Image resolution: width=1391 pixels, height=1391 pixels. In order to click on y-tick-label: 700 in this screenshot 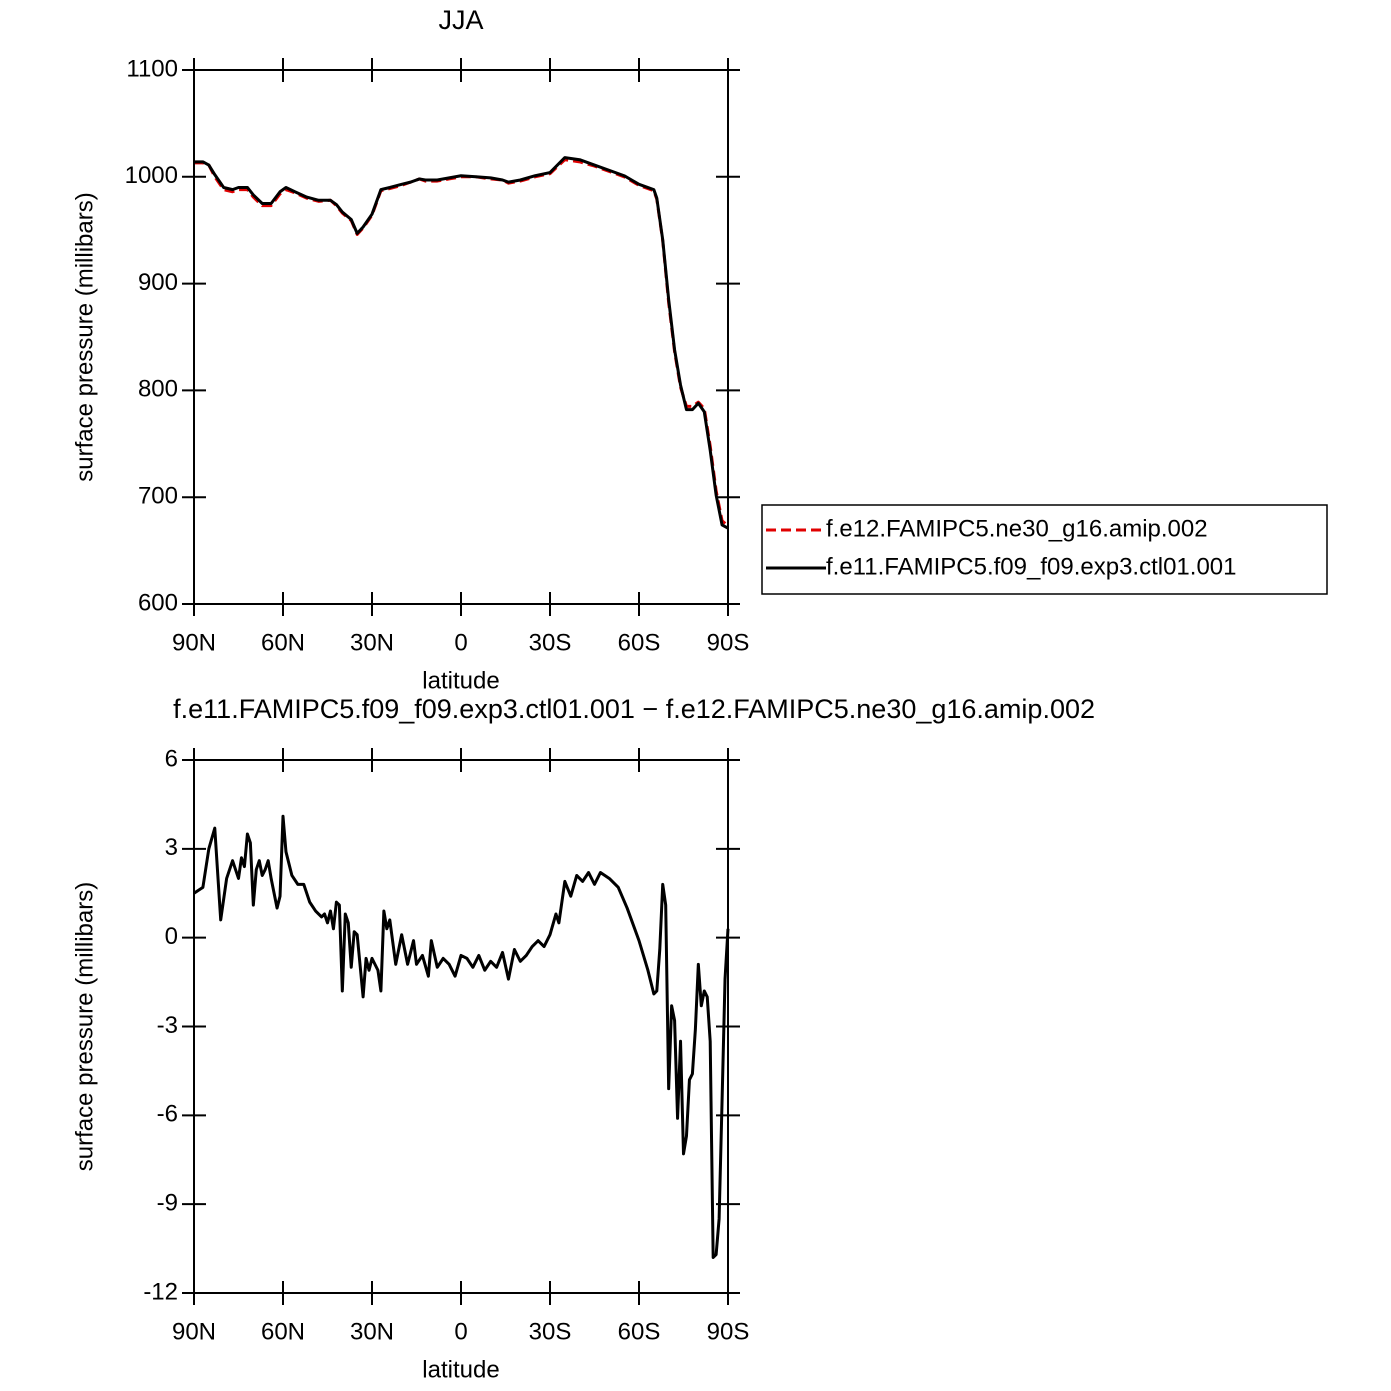, I will do `click(158, 496)`.